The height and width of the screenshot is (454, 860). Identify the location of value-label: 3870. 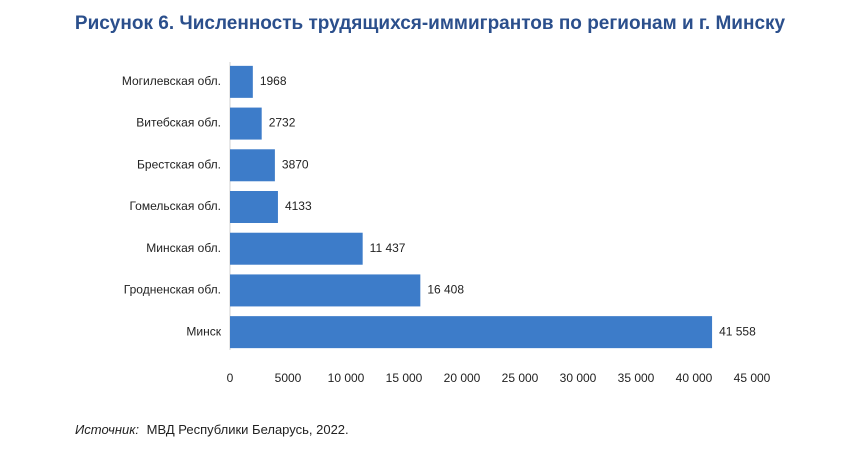
(295, 164).